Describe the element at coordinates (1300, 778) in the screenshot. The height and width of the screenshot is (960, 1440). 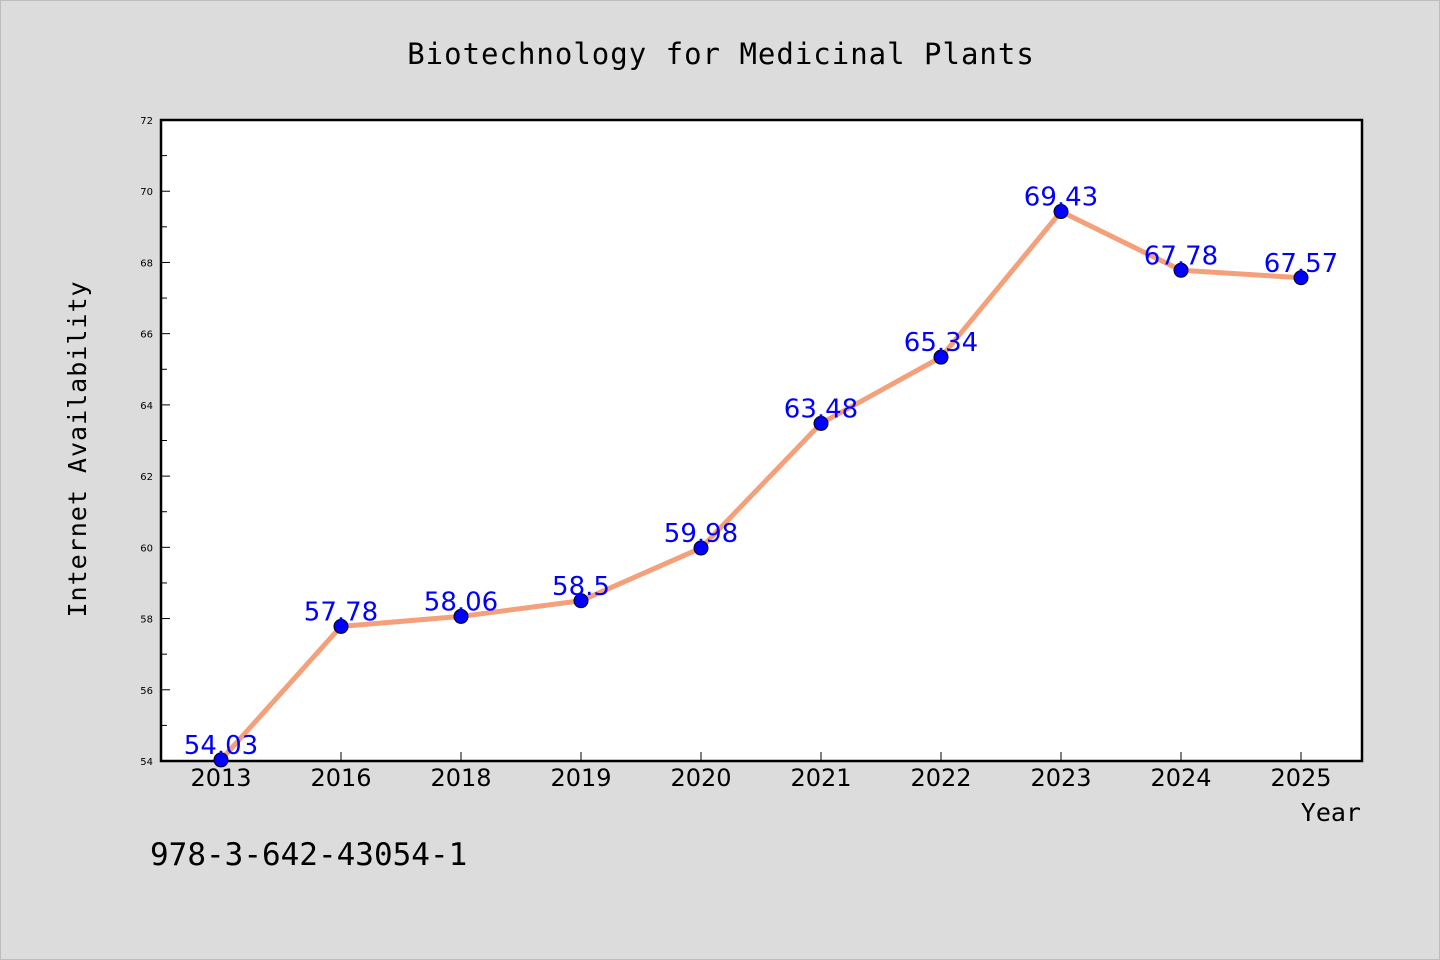
I see `x-tick-label: 2025` at that location.